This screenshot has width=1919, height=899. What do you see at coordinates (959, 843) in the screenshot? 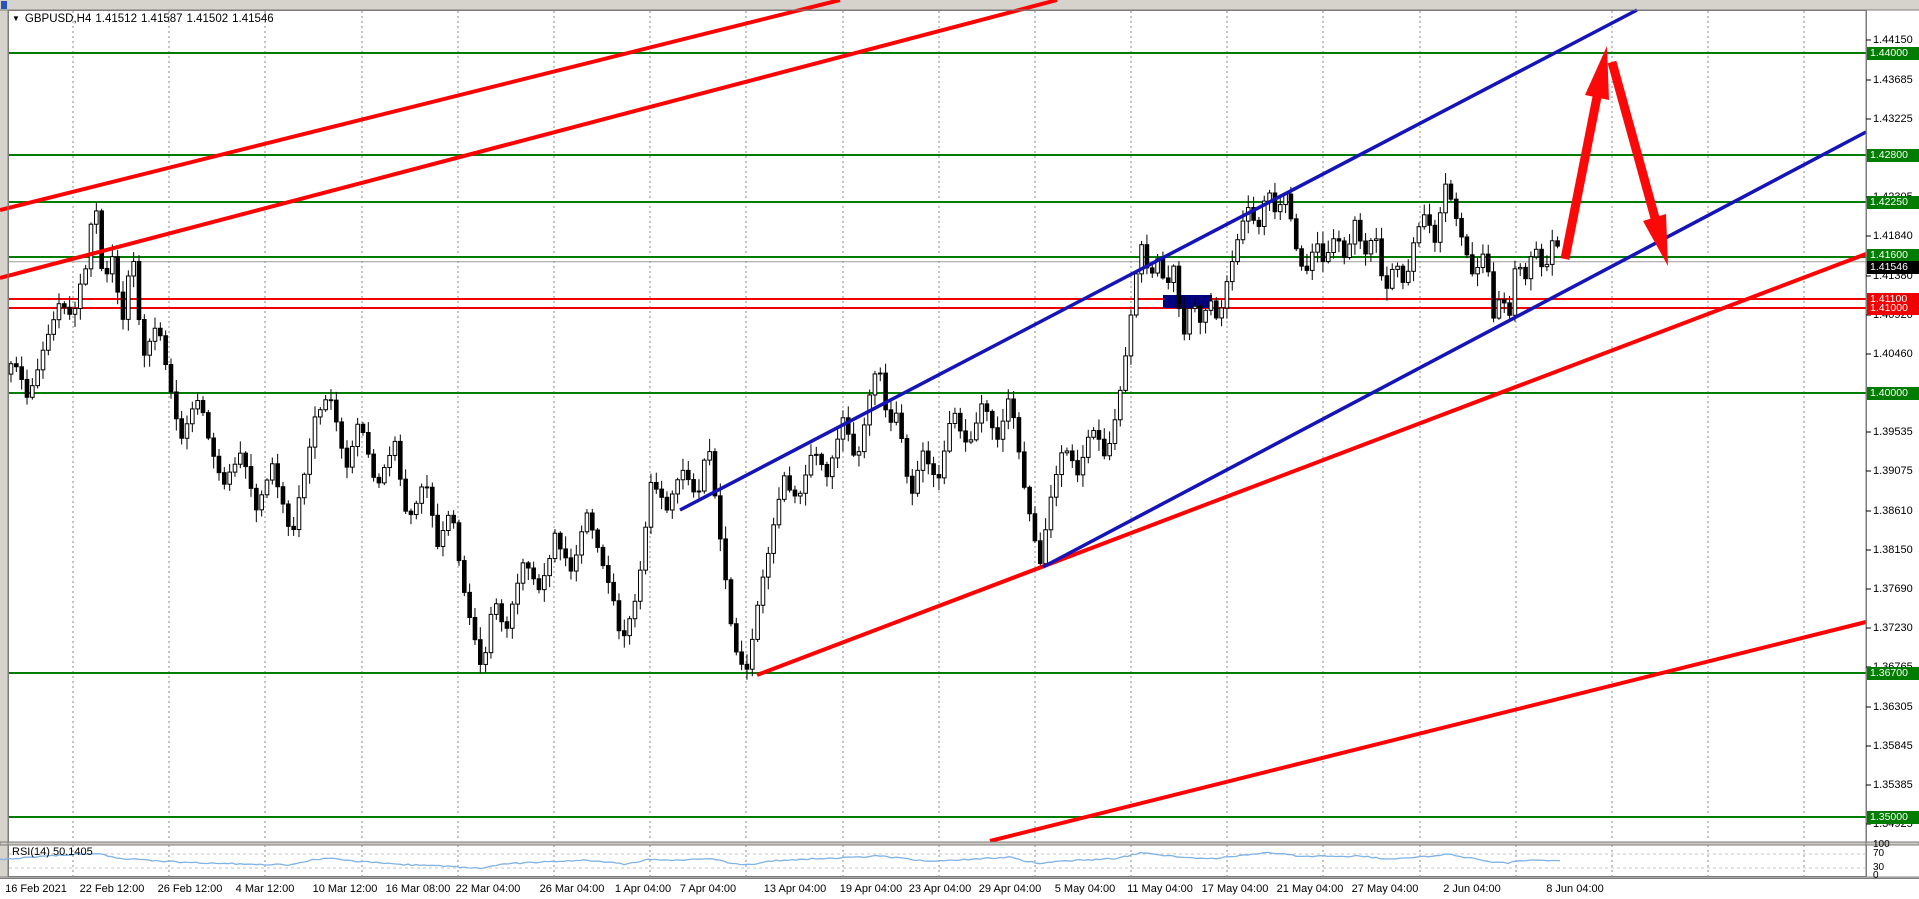
I see `panel-separator` at bounding box center [959, 843].